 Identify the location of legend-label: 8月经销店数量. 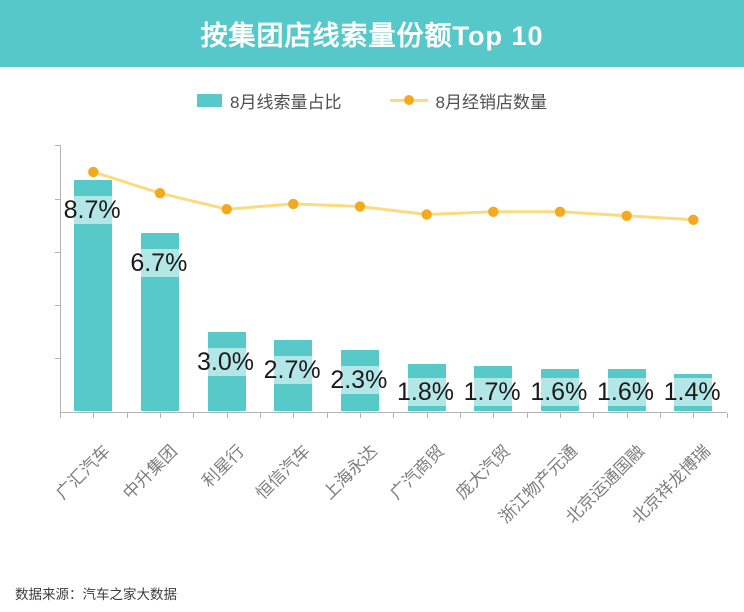
(491, 102).